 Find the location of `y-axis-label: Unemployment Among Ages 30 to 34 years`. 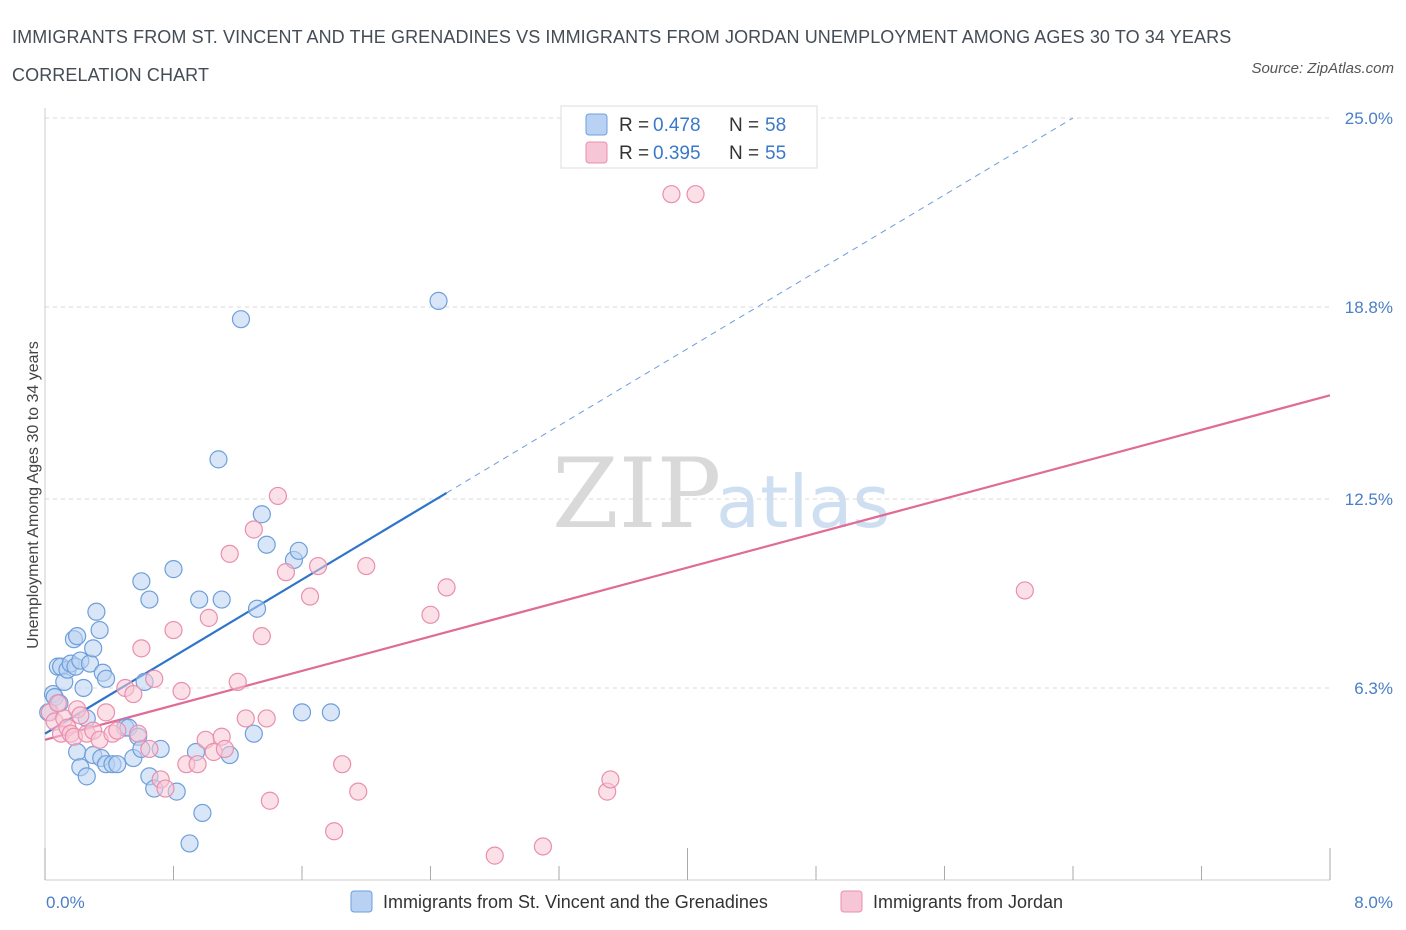

y-axis-label: Unemployment Among Ages 30 to 34 years is located at coordinates (33, 495).